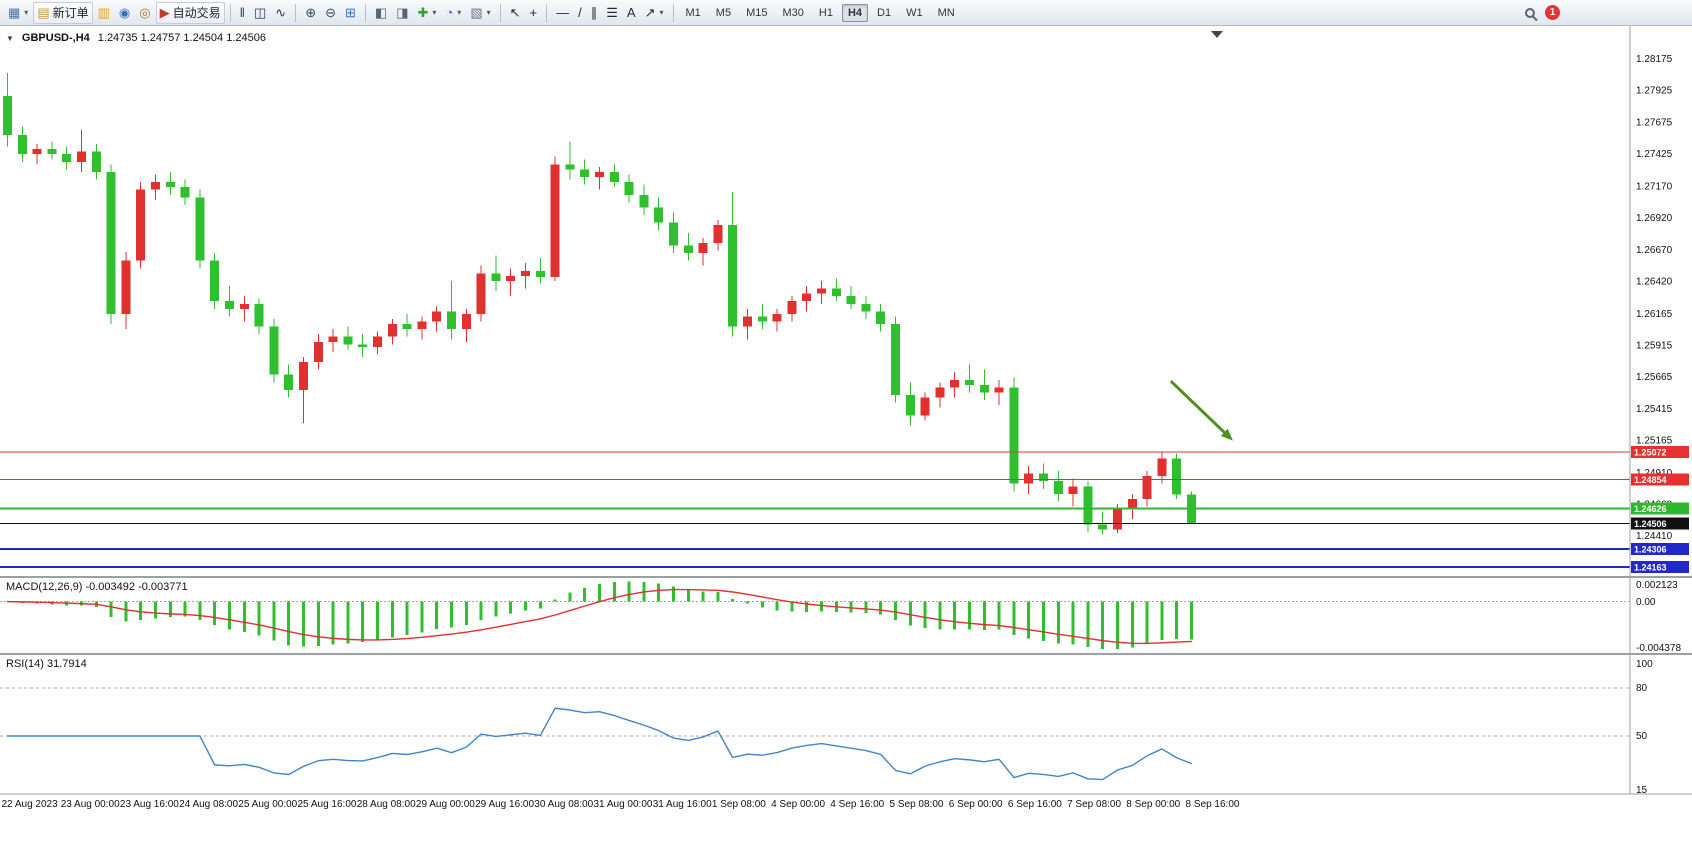 The height and width of the screenshot is (856, 1692). I want to click on chart-shift-marker, so click(1217, 34).